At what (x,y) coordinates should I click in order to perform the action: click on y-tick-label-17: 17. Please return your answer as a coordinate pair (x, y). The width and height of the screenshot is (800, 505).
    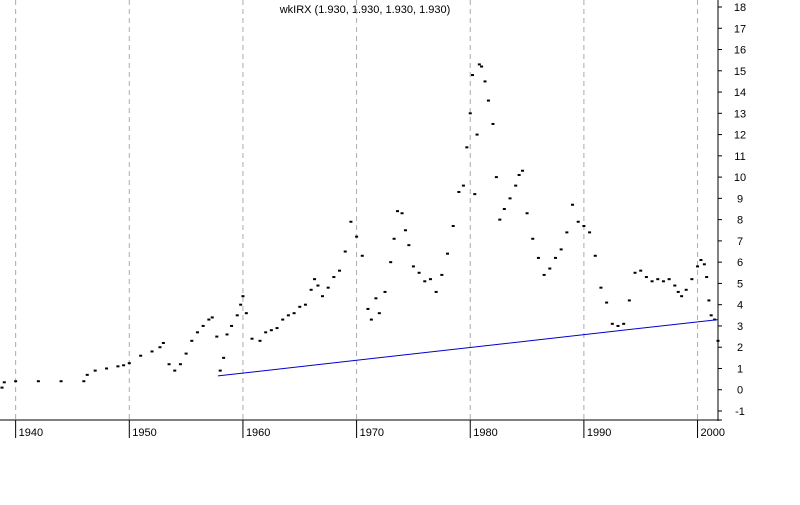
    Looking at the image, I should click on (740, 29).